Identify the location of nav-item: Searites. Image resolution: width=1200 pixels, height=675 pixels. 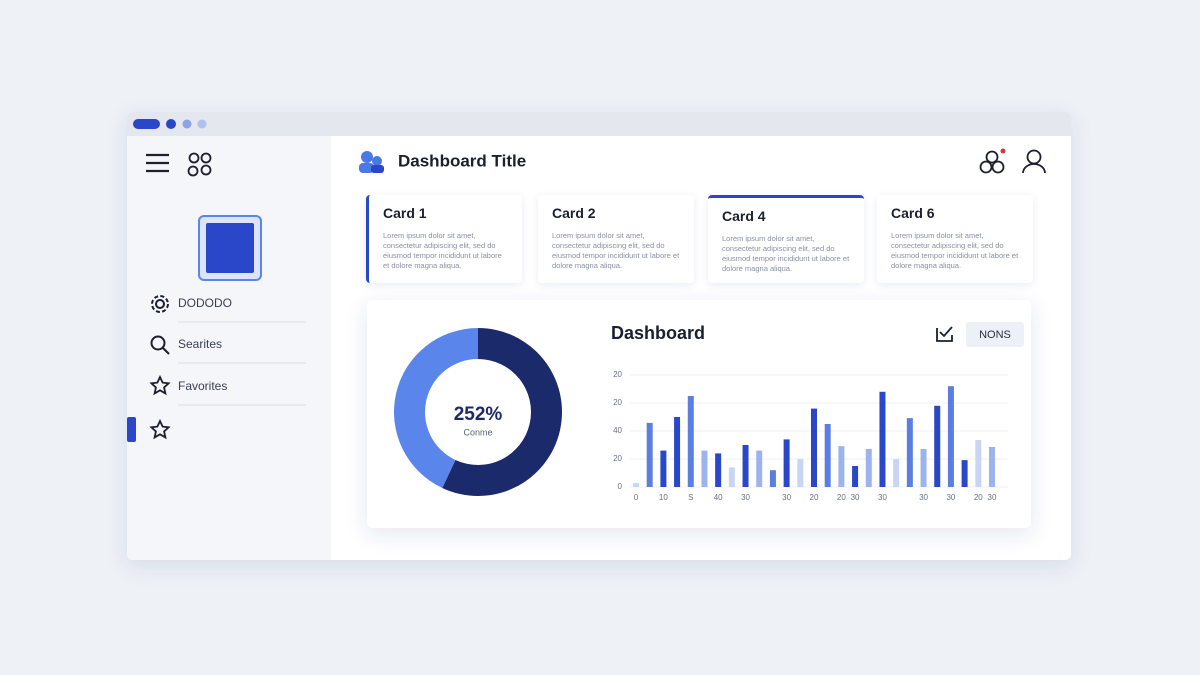
(200, 344).